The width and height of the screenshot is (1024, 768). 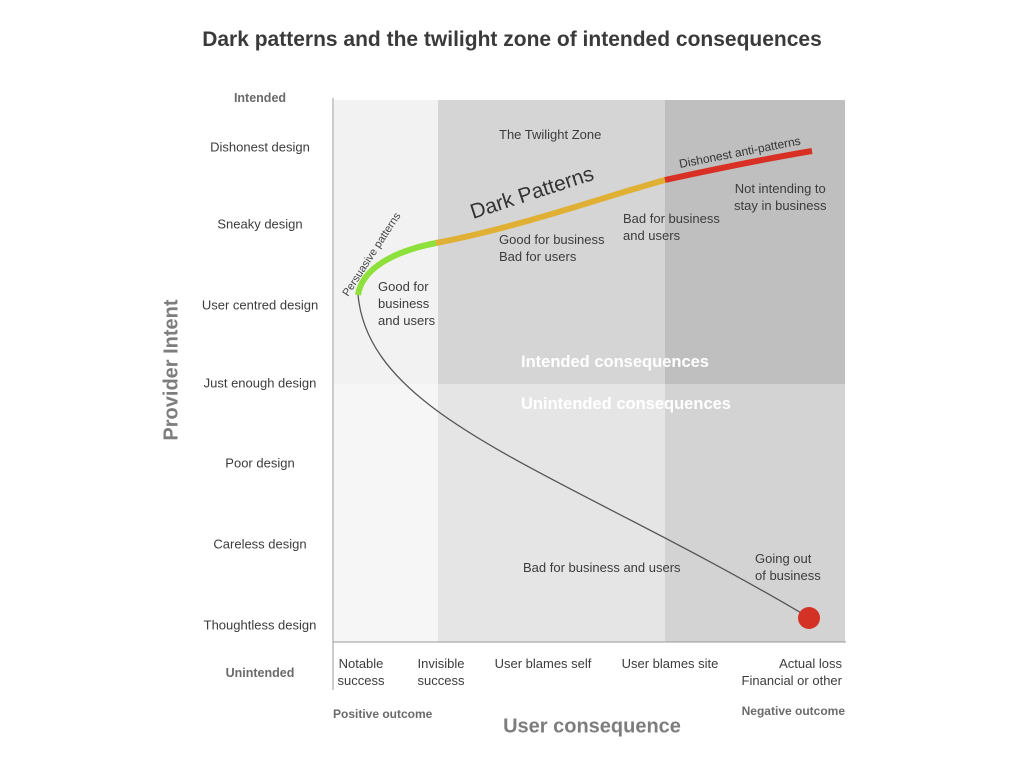 I want to click on unintended-consequences-label: Unintended consequences, so click(x=626, y=404).